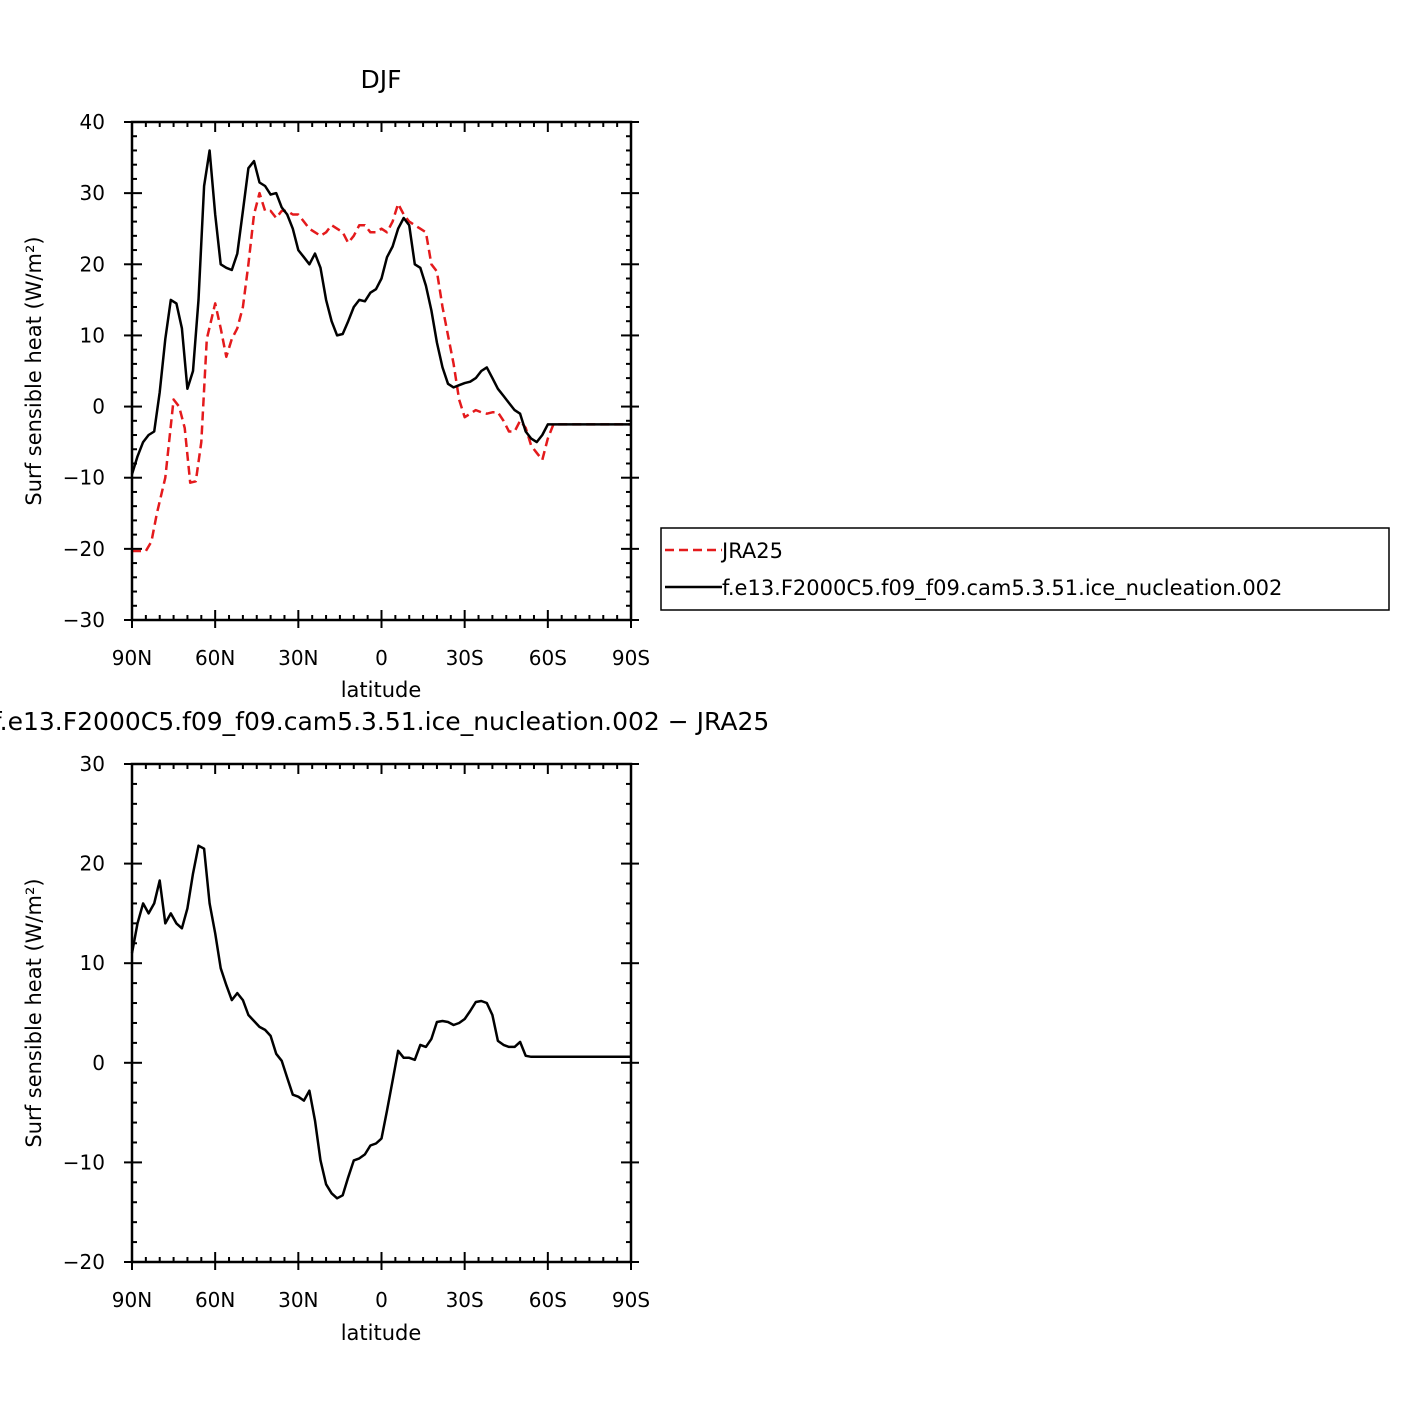  What do you see at coordinates (84, 620) in the screenshot?
I see `y-tick-label: −30` at bounding box center [84, 620].